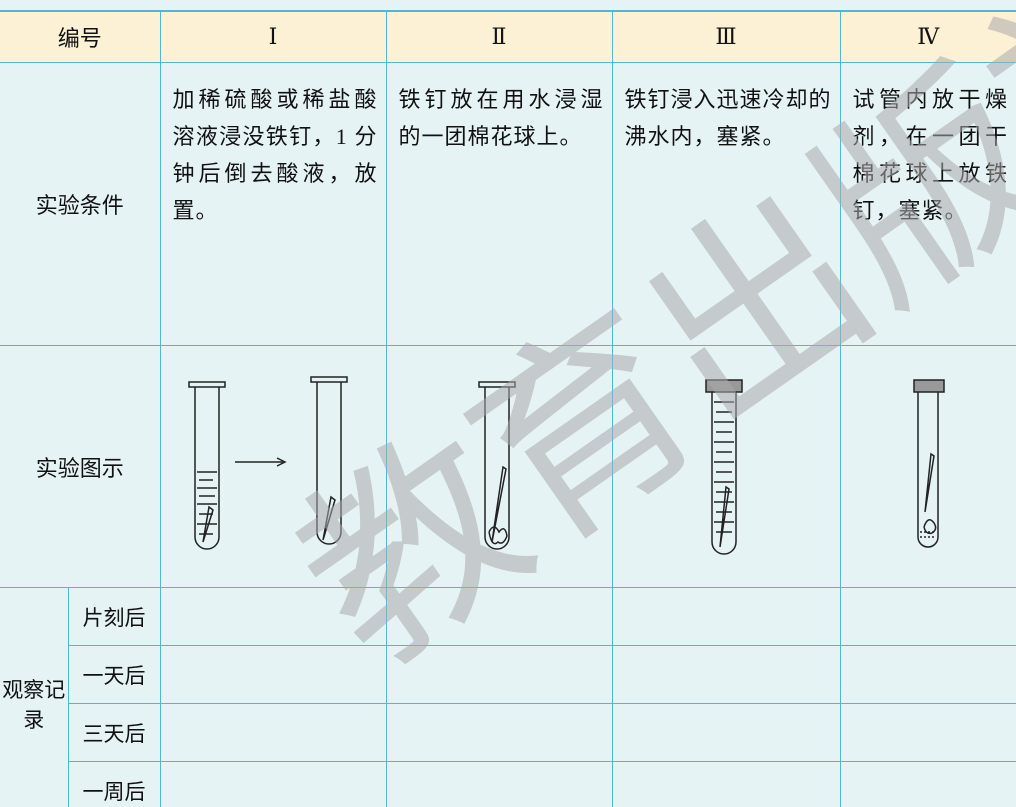 The image size is (1016, 807). What do you see at coordinates (114, 616) in the screenshot?
I see `observation-time: 片刻后` at bounding box center [114, 616].